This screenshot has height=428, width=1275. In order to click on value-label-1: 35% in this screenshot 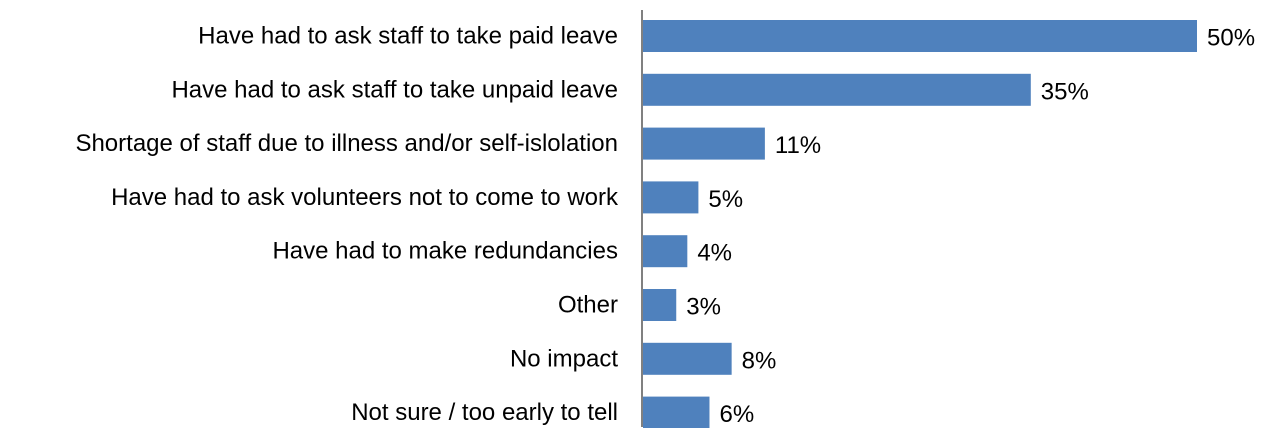, I will do `click(1065, 91)`.